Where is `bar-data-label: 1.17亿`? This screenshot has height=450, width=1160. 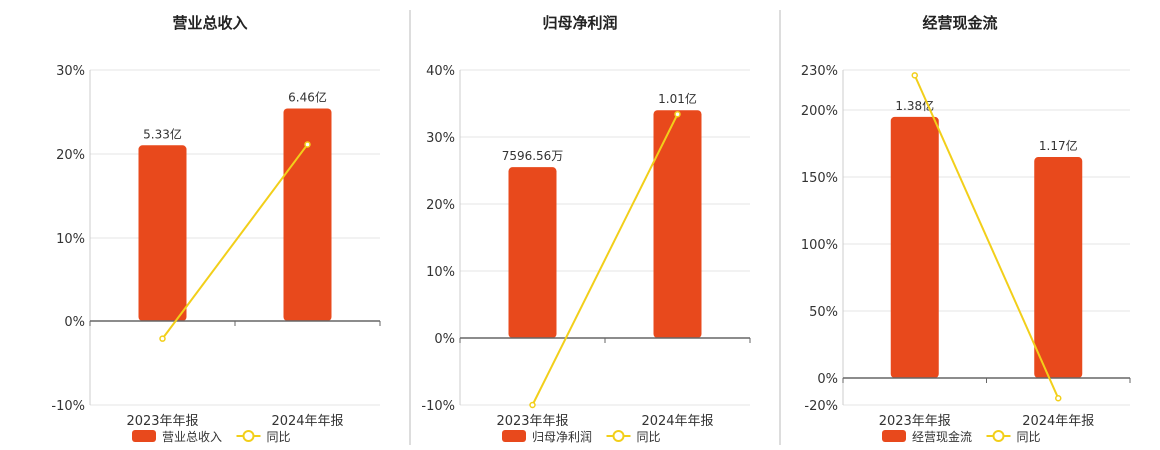
bar-data-label: 1.17亿 is located at coordinates (1058, 145).